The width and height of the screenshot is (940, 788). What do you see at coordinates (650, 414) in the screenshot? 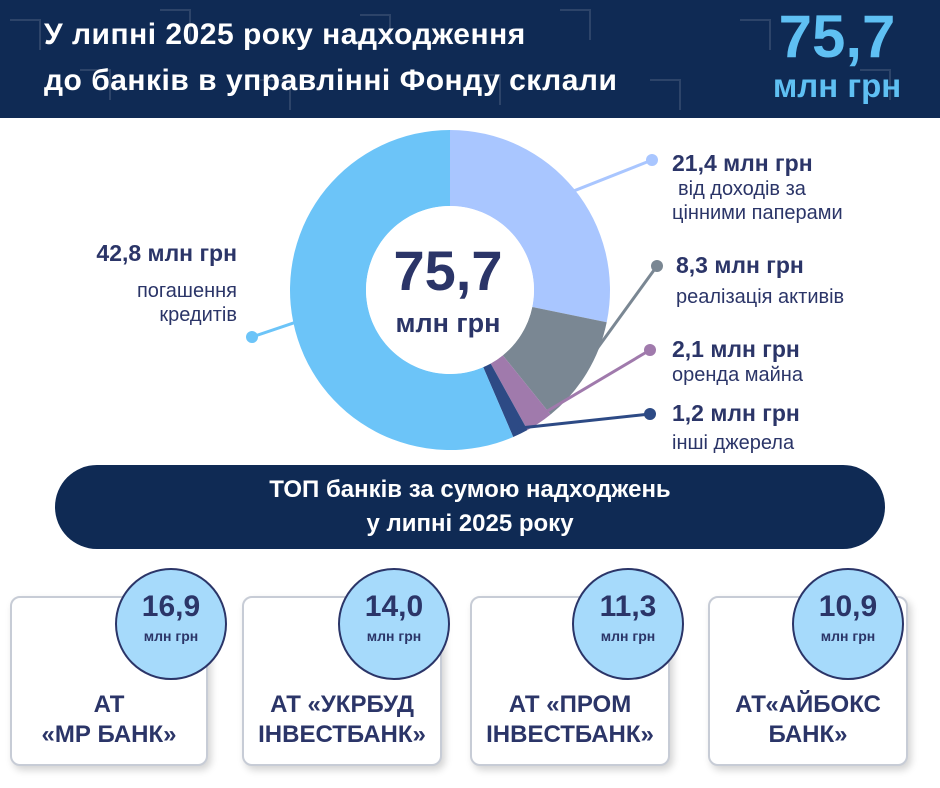
I see `slice-other-dot` at bounding box center [650, 414].